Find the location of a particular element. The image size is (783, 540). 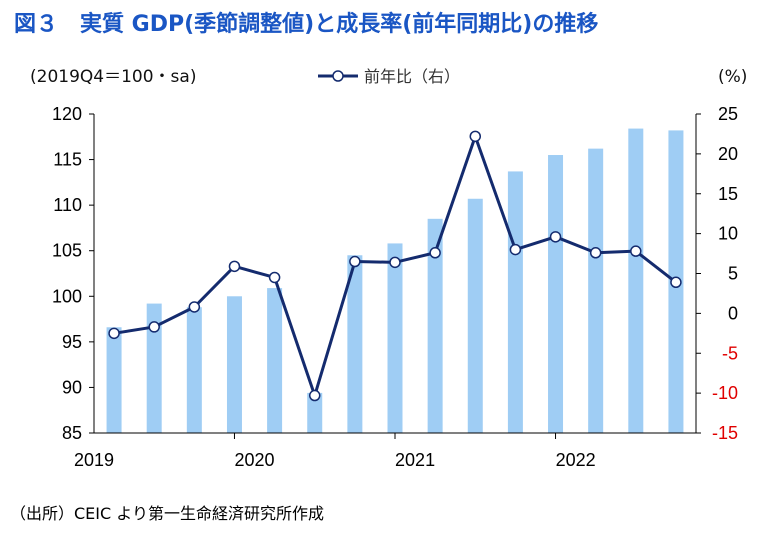

right-tick-label-25: 25 is located at coordinates (728, 114).